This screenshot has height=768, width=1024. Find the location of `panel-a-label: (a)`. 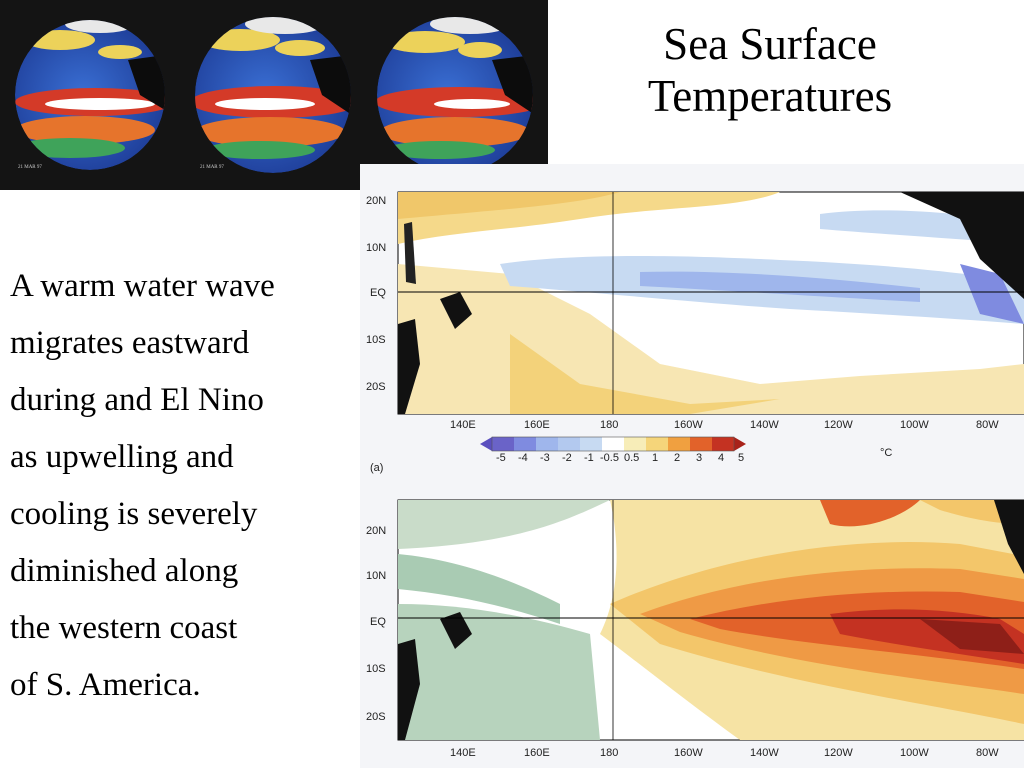

panel-a-label: (a) is located at coordinates (376, 468).